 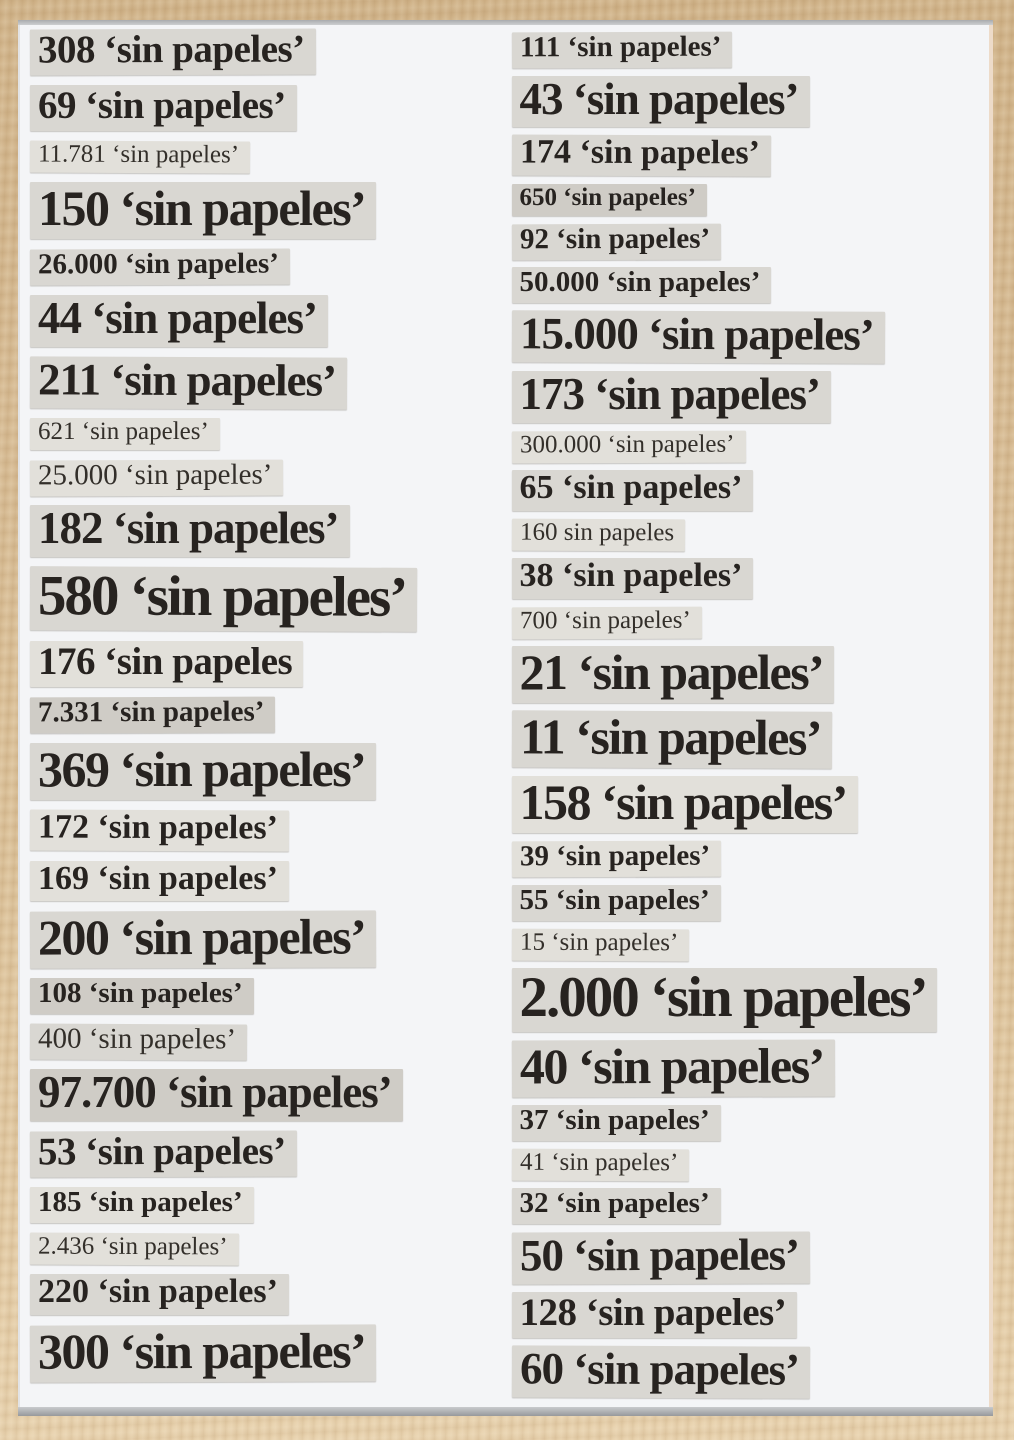 I want to click on newspaper-clipping: 173 ‘sin papeles’, so click(x=671, y=395).